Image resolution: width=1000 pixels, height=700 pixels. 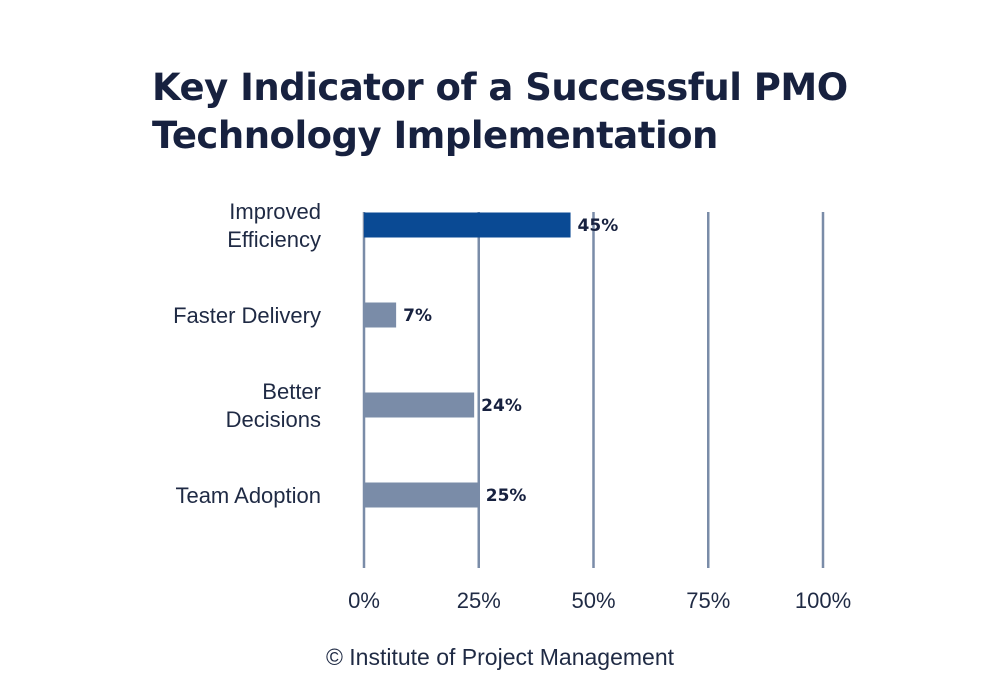 What do you see at coordinates (274, 225) in the screenshot?
I see `category-label: Improved Efficiency` at bounding box center [274, 225].